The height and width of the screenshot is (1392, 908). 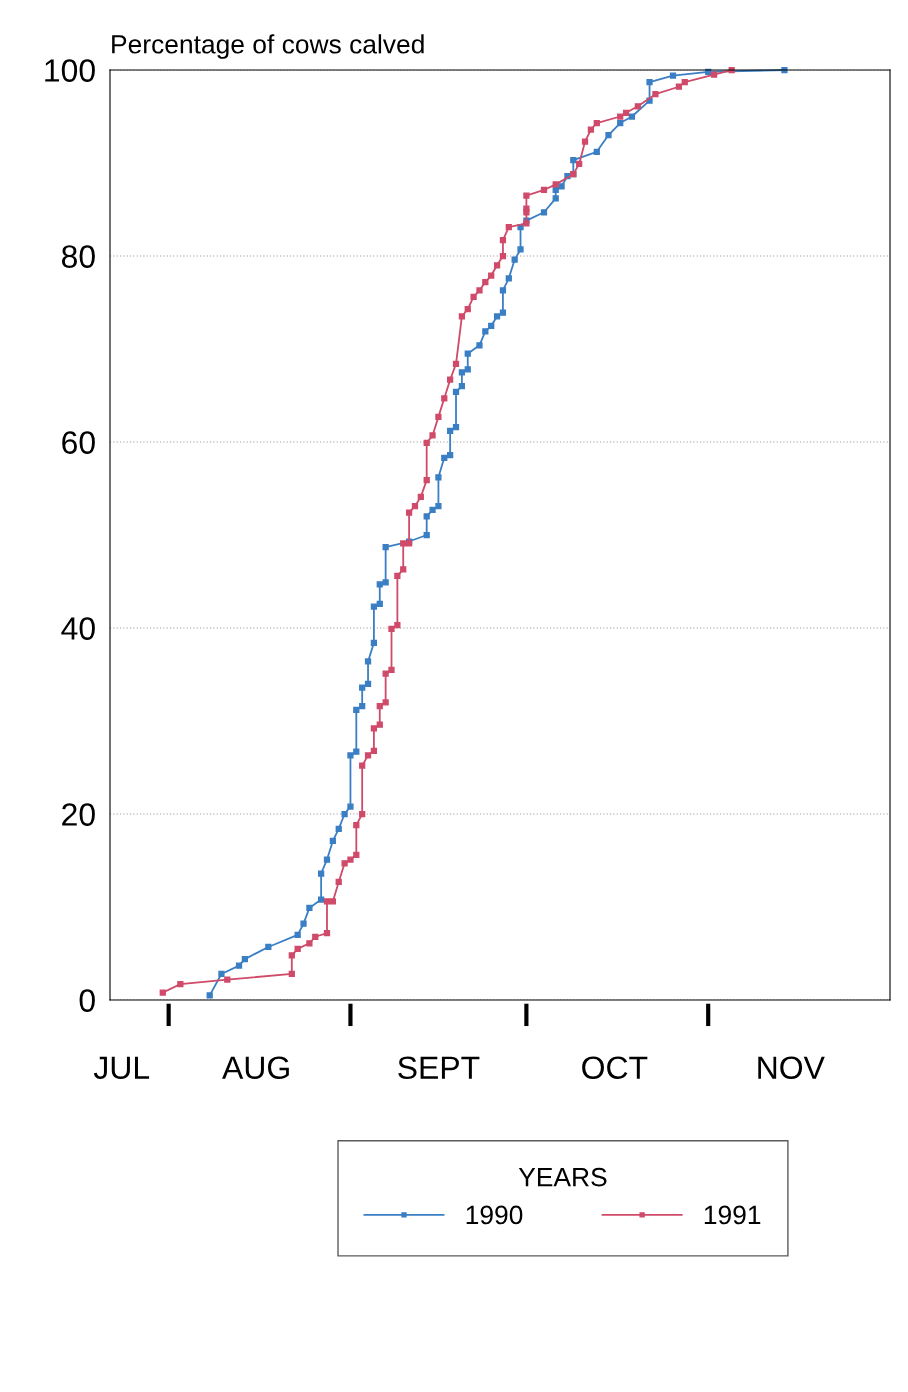 I want to click on x-tick-label: OCT, so click(x=615, y=1068).